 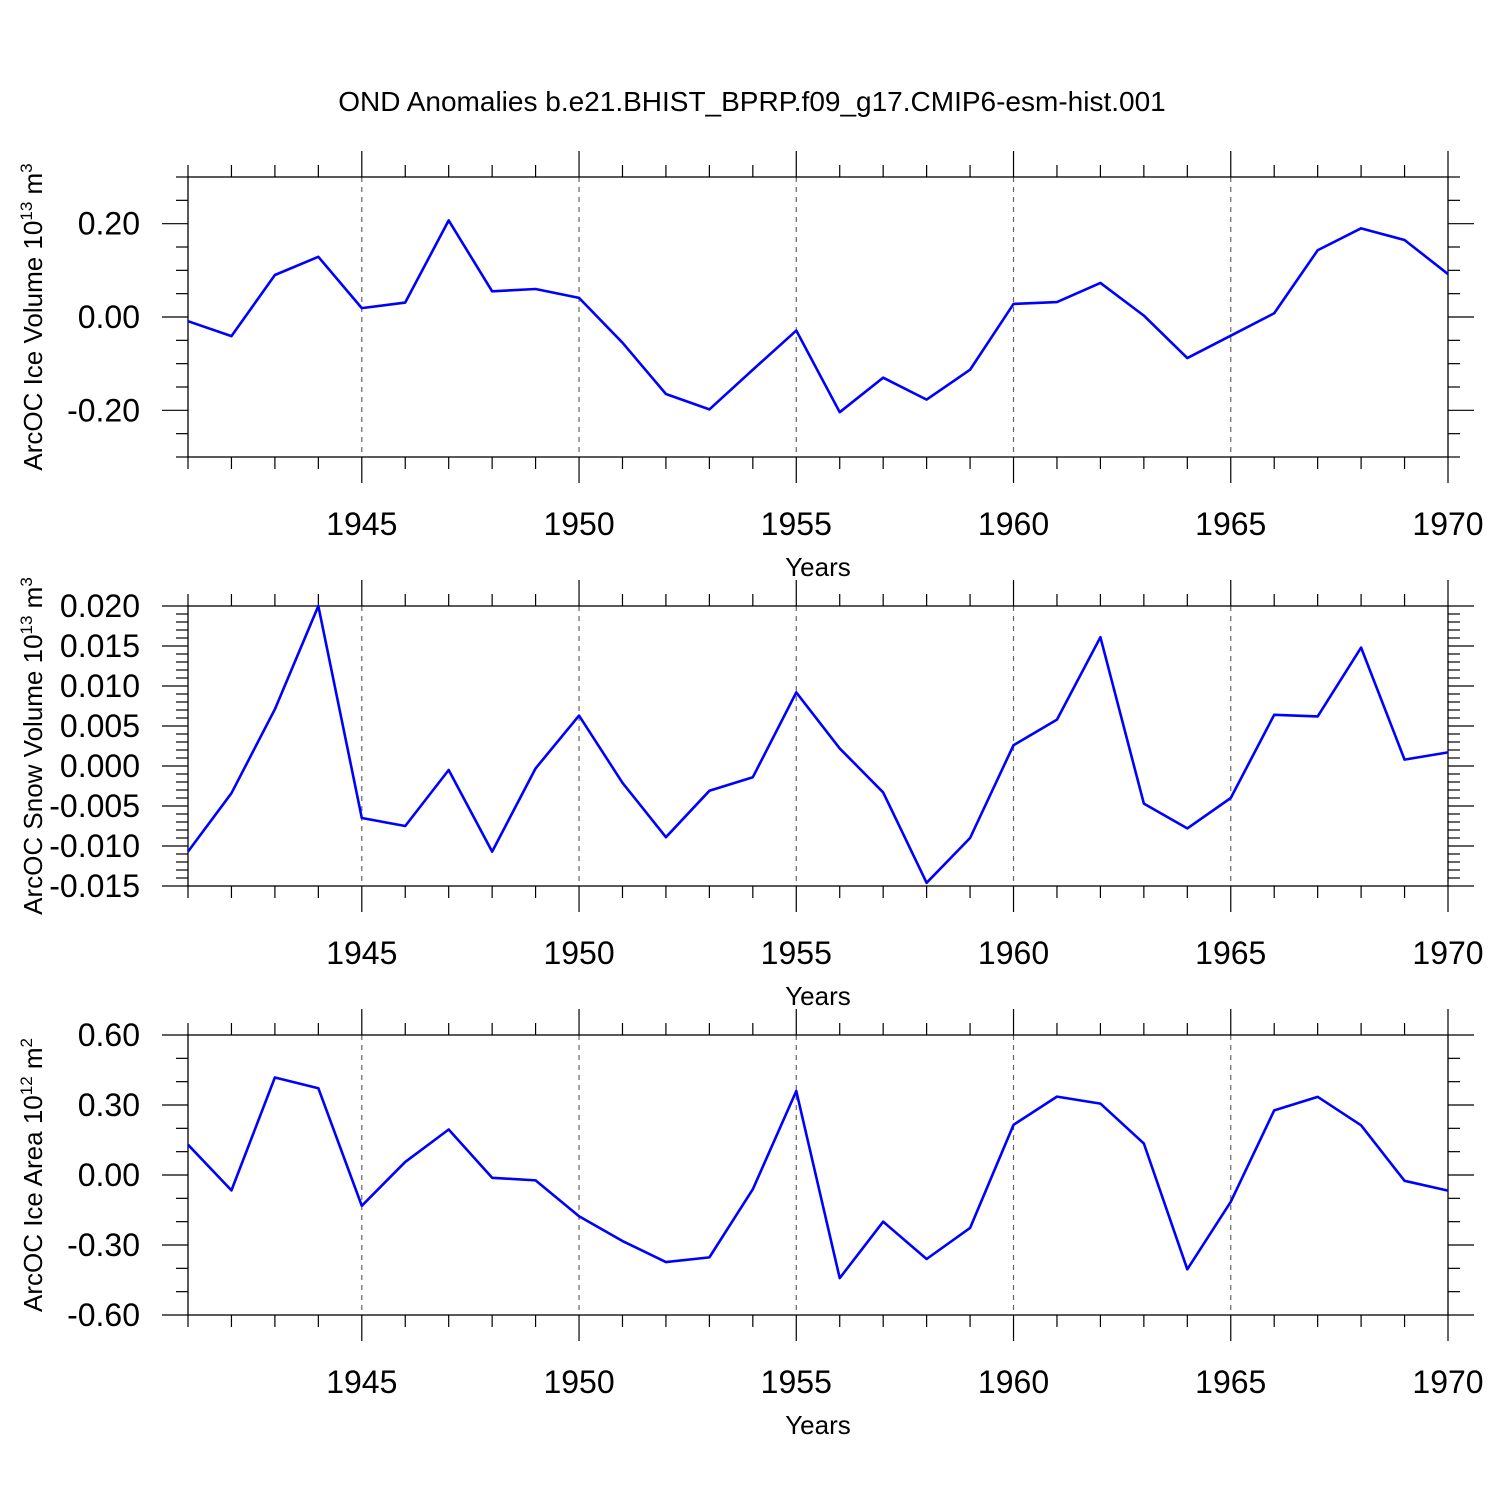 What do you see at coordinates (109, 1105) in the screenshot?
I see `y-tick-label: 0.30` at bounding box center [109, 1105].